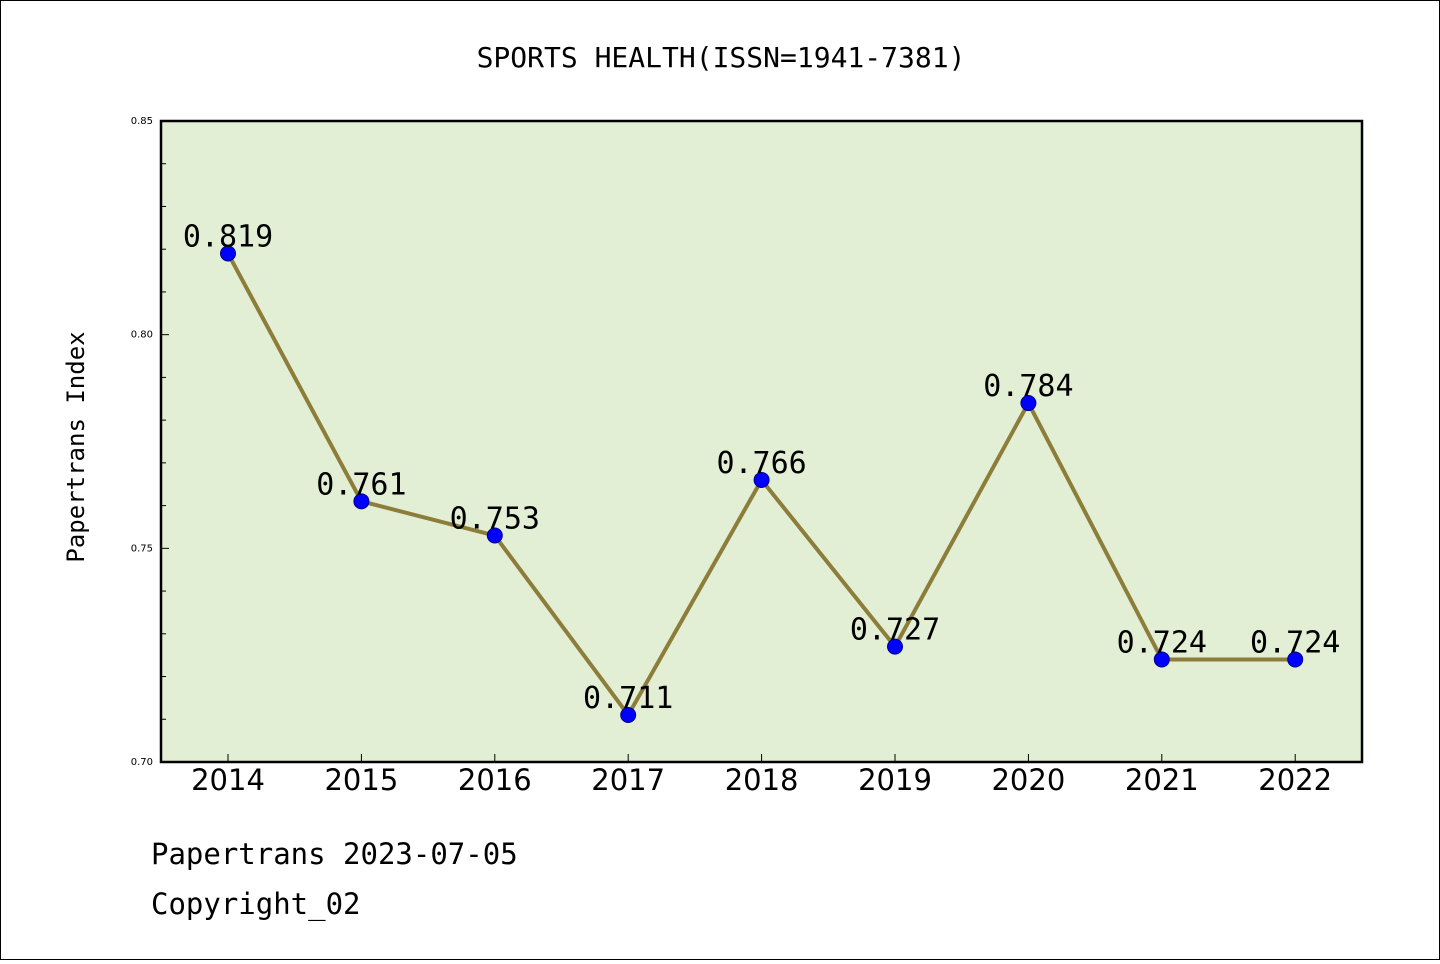  What do you see at coordinates (762, 780) in the screenshot?
I see `x-tick-label: 2018` at bounding box center [762, 780].